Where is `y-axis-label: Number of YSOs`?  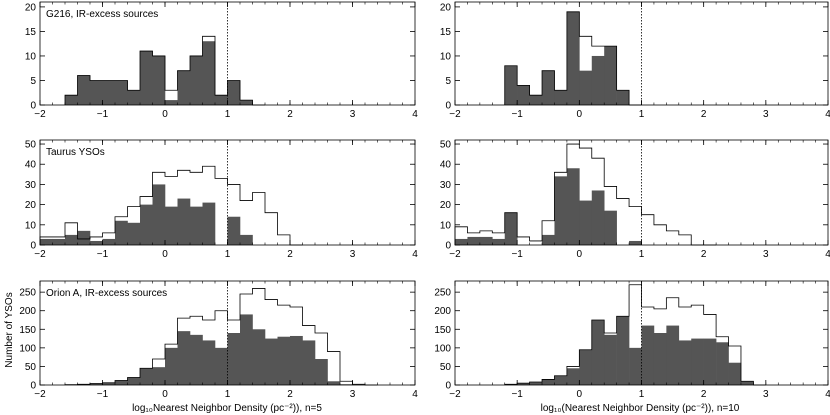 y-axis-label: Number of YSOs is located at coordinates (9, 329).